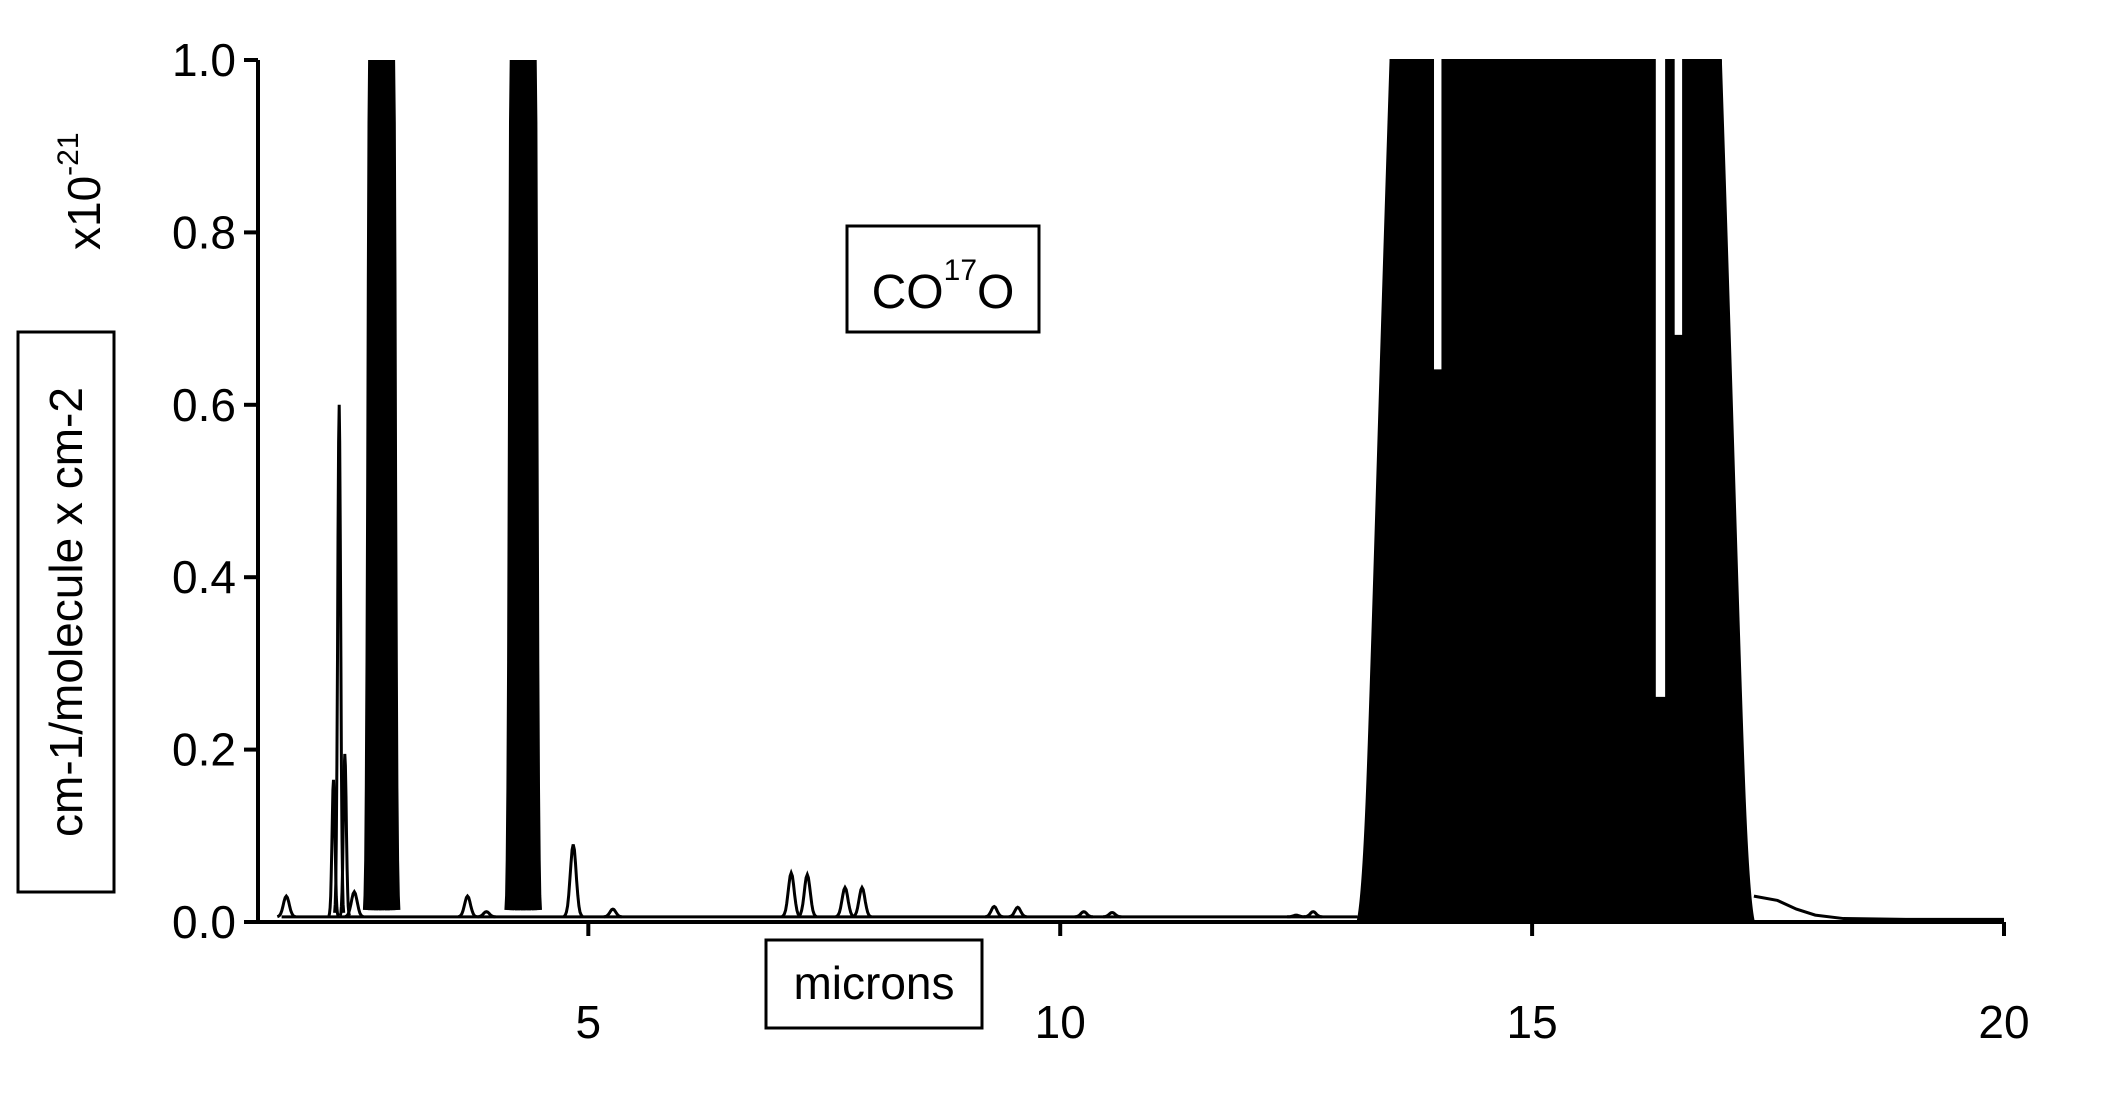 The height and width of the screenshot is (1109, 2101). Describe the element at coordinates (204, 60) in the screenshot. I see `y-tick-label: 1.0` at that location.